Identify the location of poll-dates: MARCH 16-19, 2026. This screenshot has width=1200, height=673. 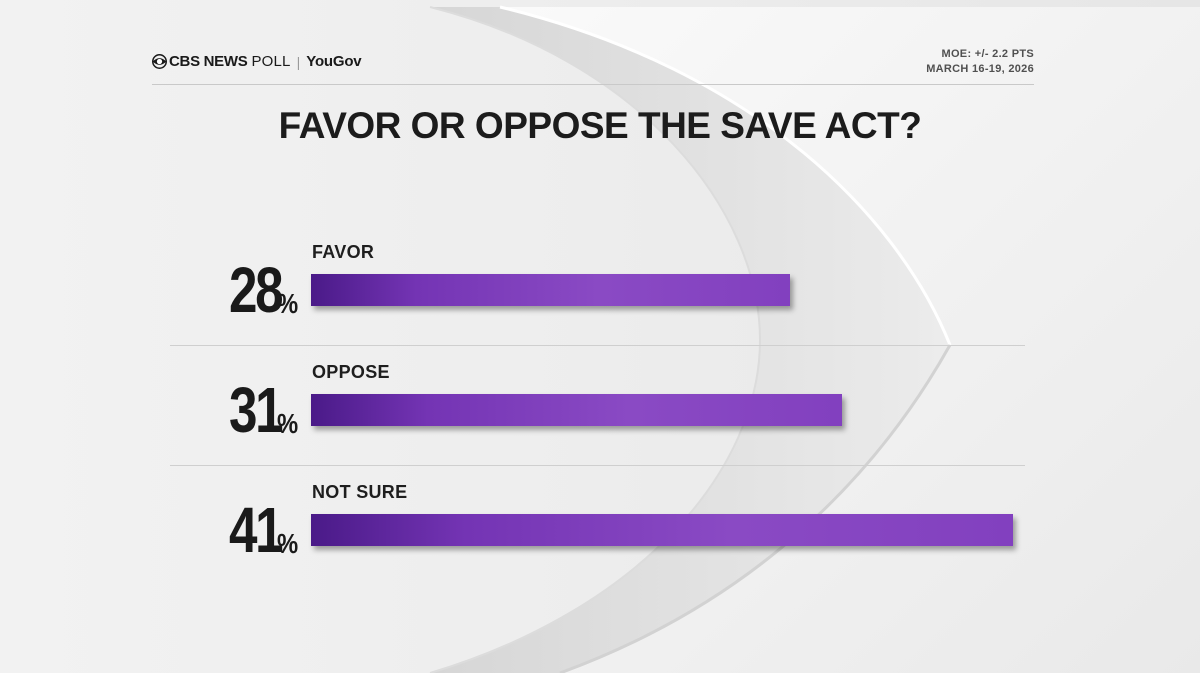
(980, 69).